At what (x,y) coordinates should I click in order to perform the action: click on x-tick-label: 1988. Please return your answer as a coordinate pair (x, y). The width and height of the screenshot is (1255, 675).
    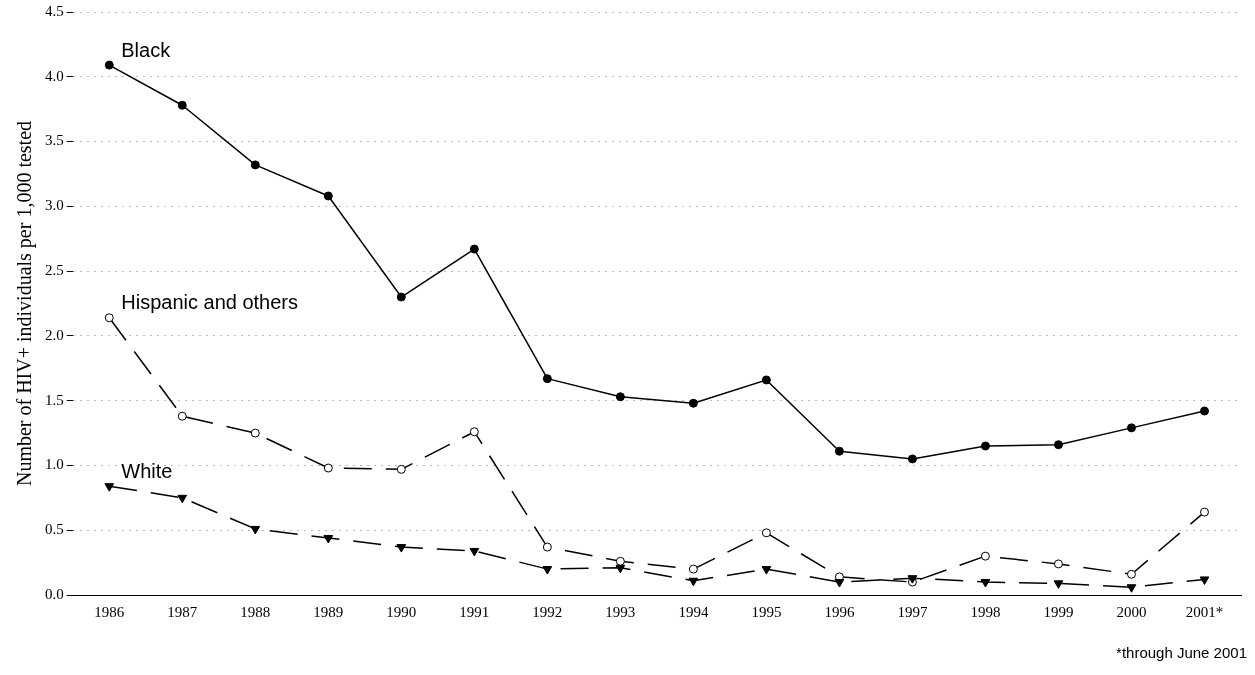
    Looking at the image, I should click on (255, 611).